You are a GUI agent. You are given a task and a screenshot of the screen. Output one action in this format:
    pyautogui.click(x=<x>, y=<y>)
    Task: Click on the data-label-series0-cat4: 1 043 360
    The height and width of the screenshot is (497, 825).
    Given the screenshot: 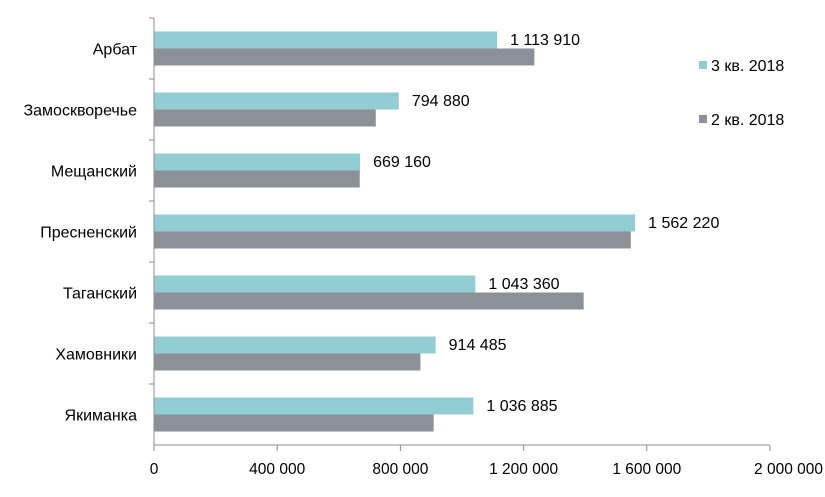 What is the action you would take?
    pyautogui.click(x=523, y=284)
    